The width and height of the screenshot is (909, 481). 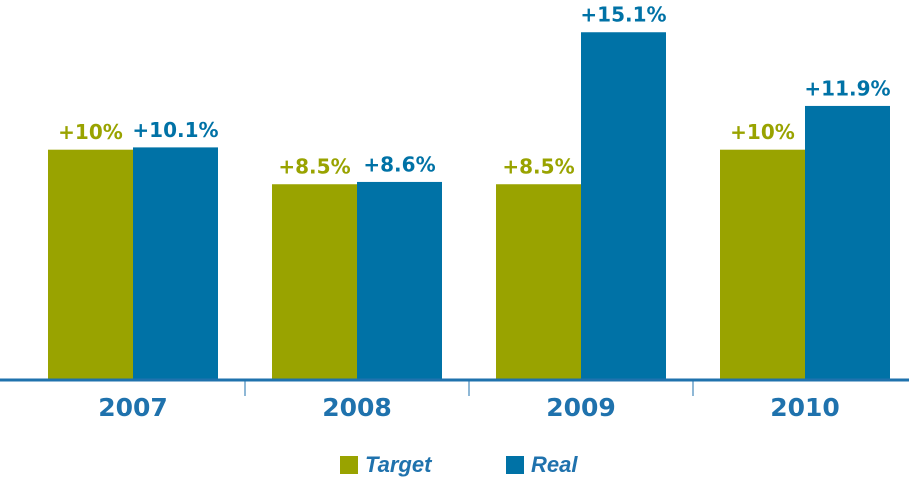 What do you see at coordinates (399, 164) in the screenshot?
I see `value-label: +8.6%` at bounding box center [399, 164].